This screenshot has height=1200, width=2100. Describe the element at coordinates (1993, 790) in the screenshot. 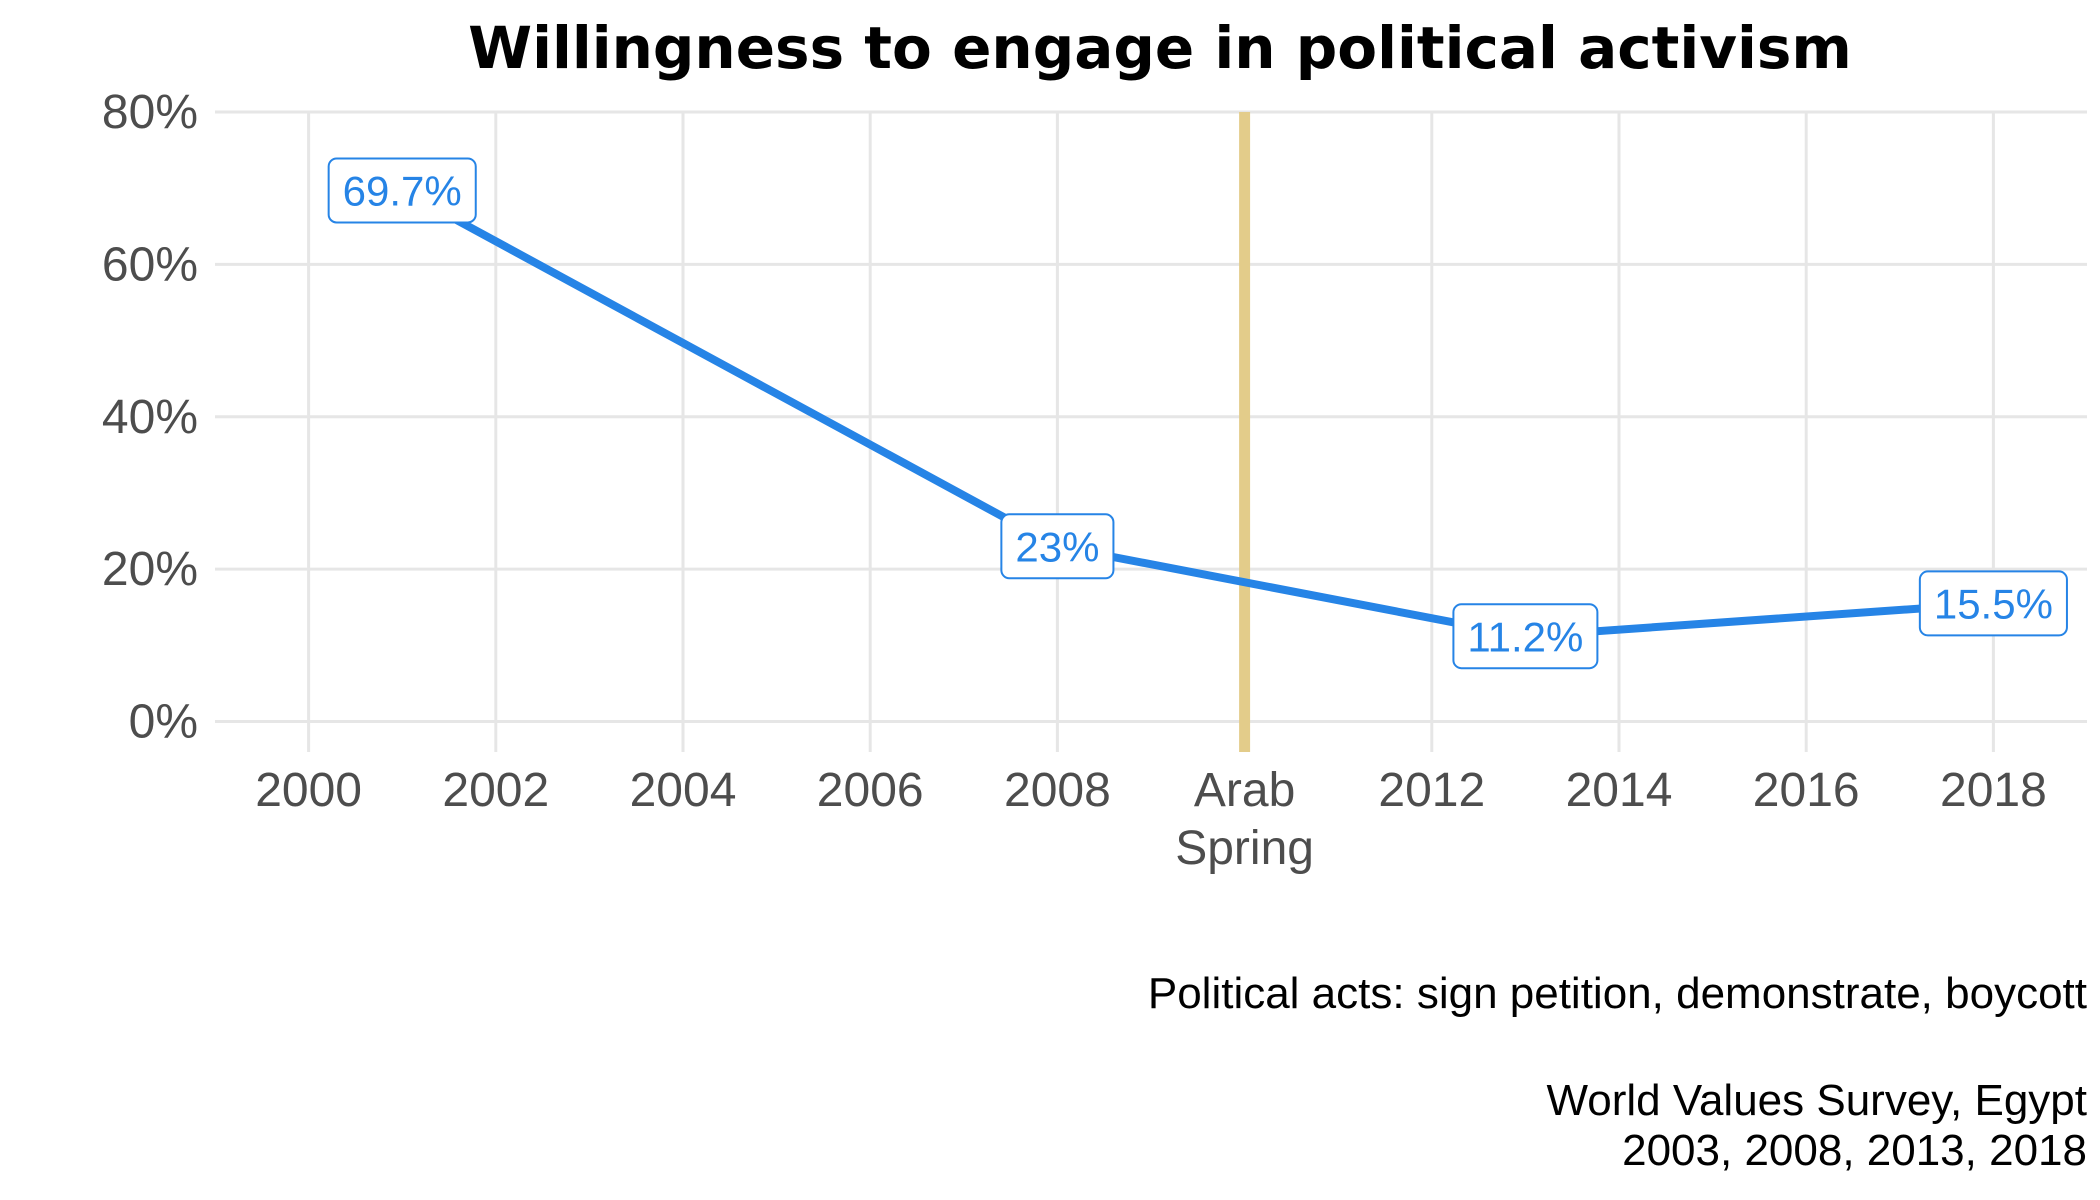

I see `x-tick-label-9: 2018` at that location.